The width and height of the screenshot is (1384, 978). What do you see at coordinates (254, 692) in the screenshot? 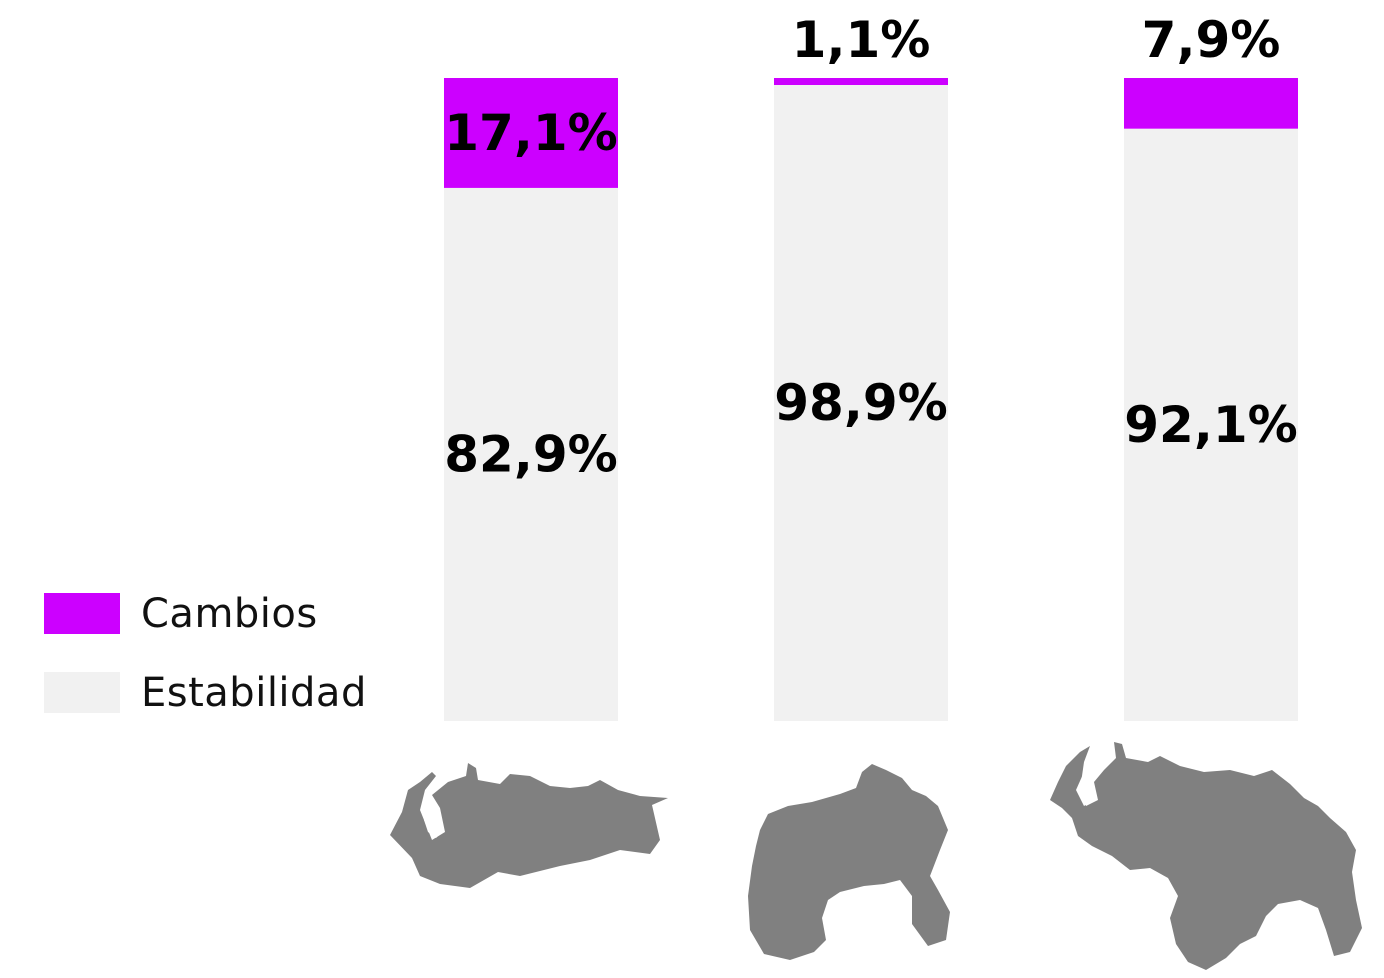
I see `legend-label-estabilidad: Estabilidad` at bounding box center [254, 692].